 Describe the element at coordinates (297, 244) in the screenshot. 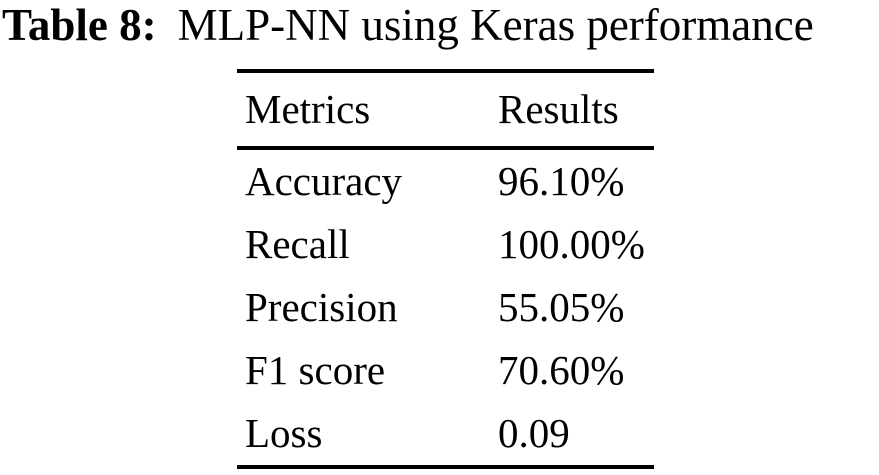

I see `metric-cell: Recall` at that location.